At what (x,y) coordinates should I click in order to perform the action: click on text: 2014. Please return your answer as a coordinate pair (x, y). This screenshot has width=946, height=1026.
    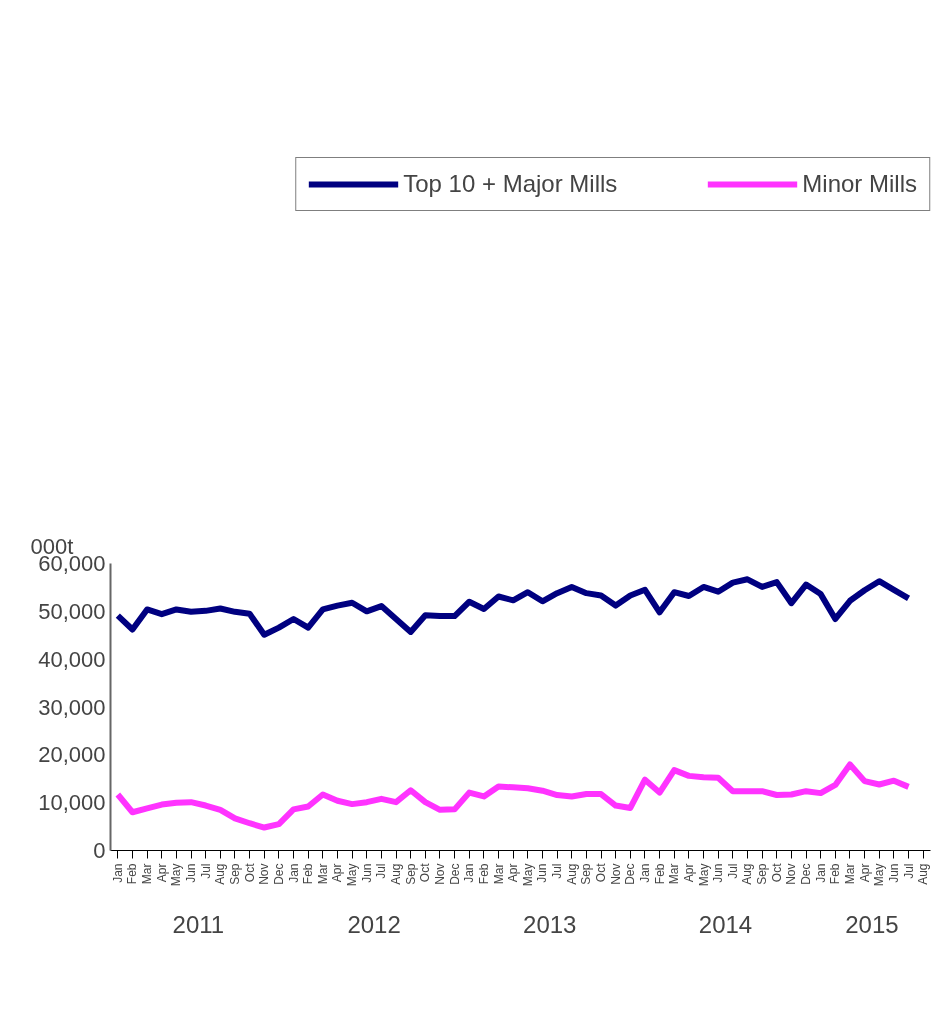
    Looking at the image, I should click on (725, 924).